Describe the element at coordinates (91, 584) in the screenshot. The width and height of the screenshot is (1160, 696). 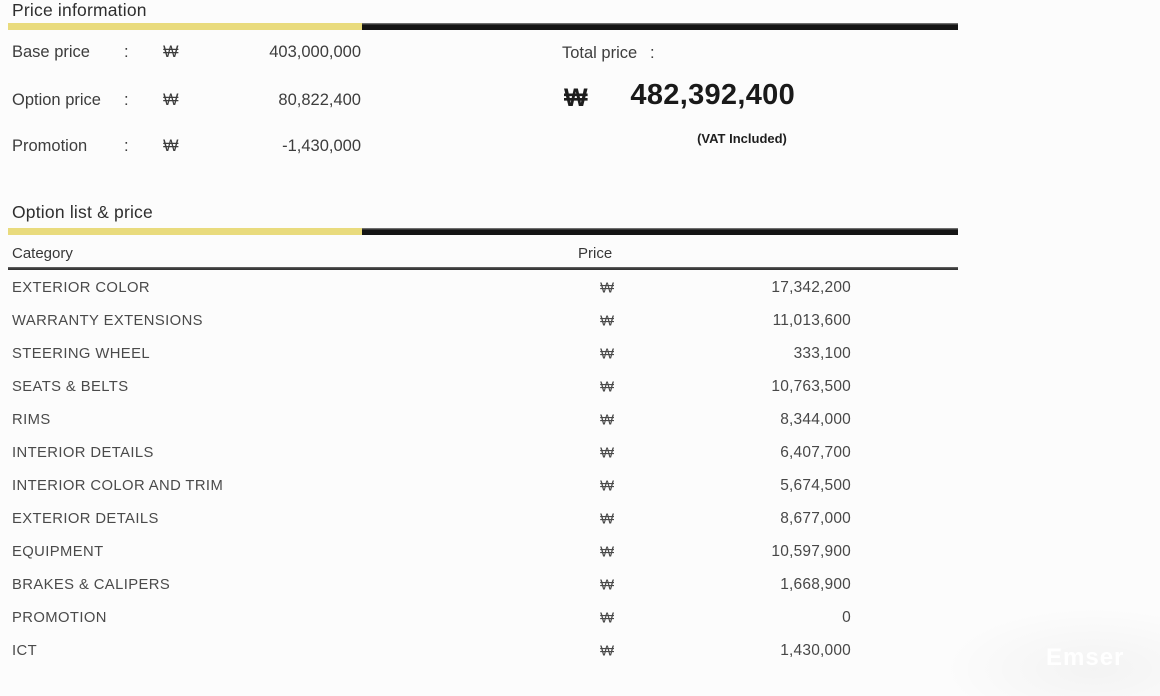
I see `category-cell: BRAKES & CALIPERS` at that location.